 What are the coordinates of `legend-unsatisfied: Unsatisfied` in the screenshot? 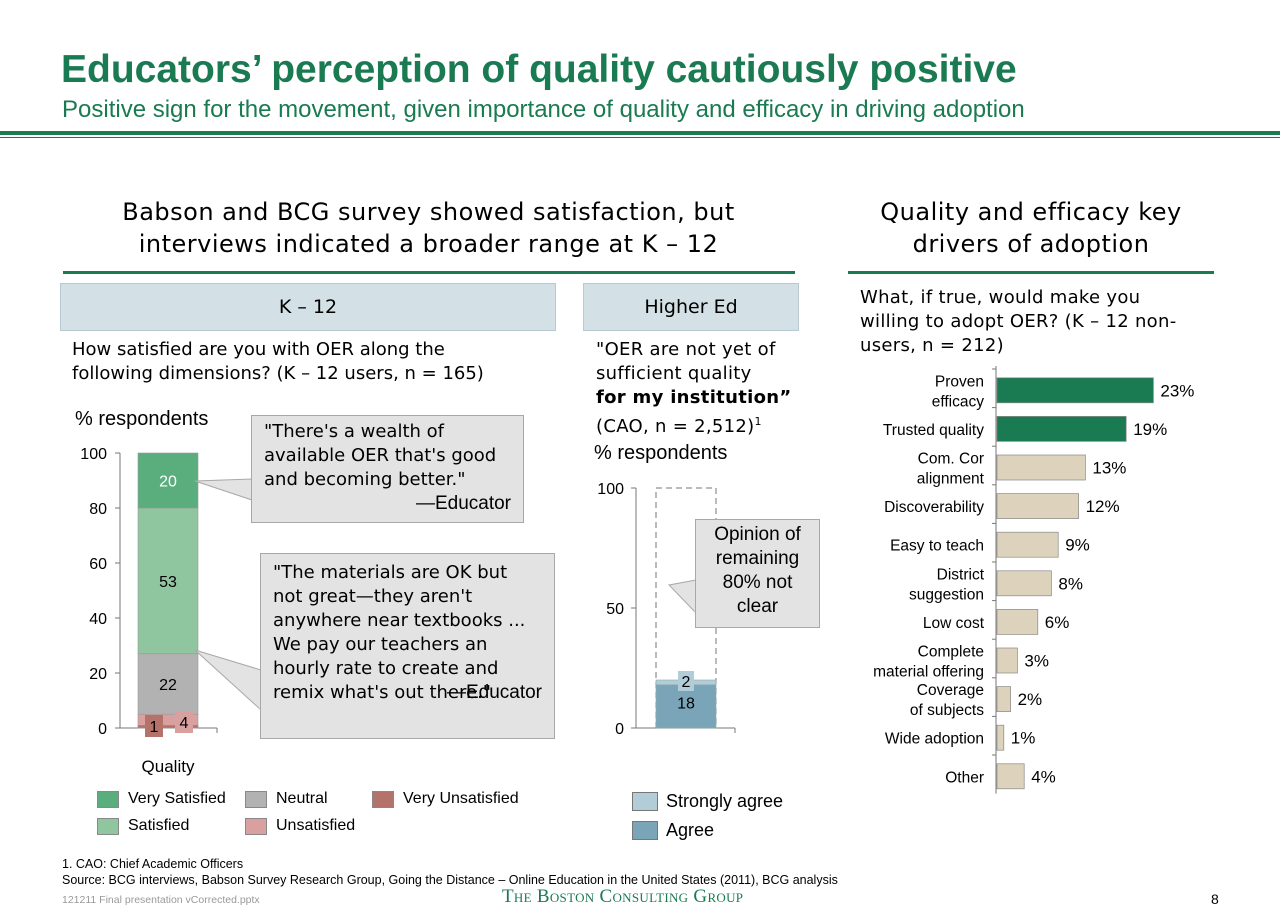 It's located at (300, 826).